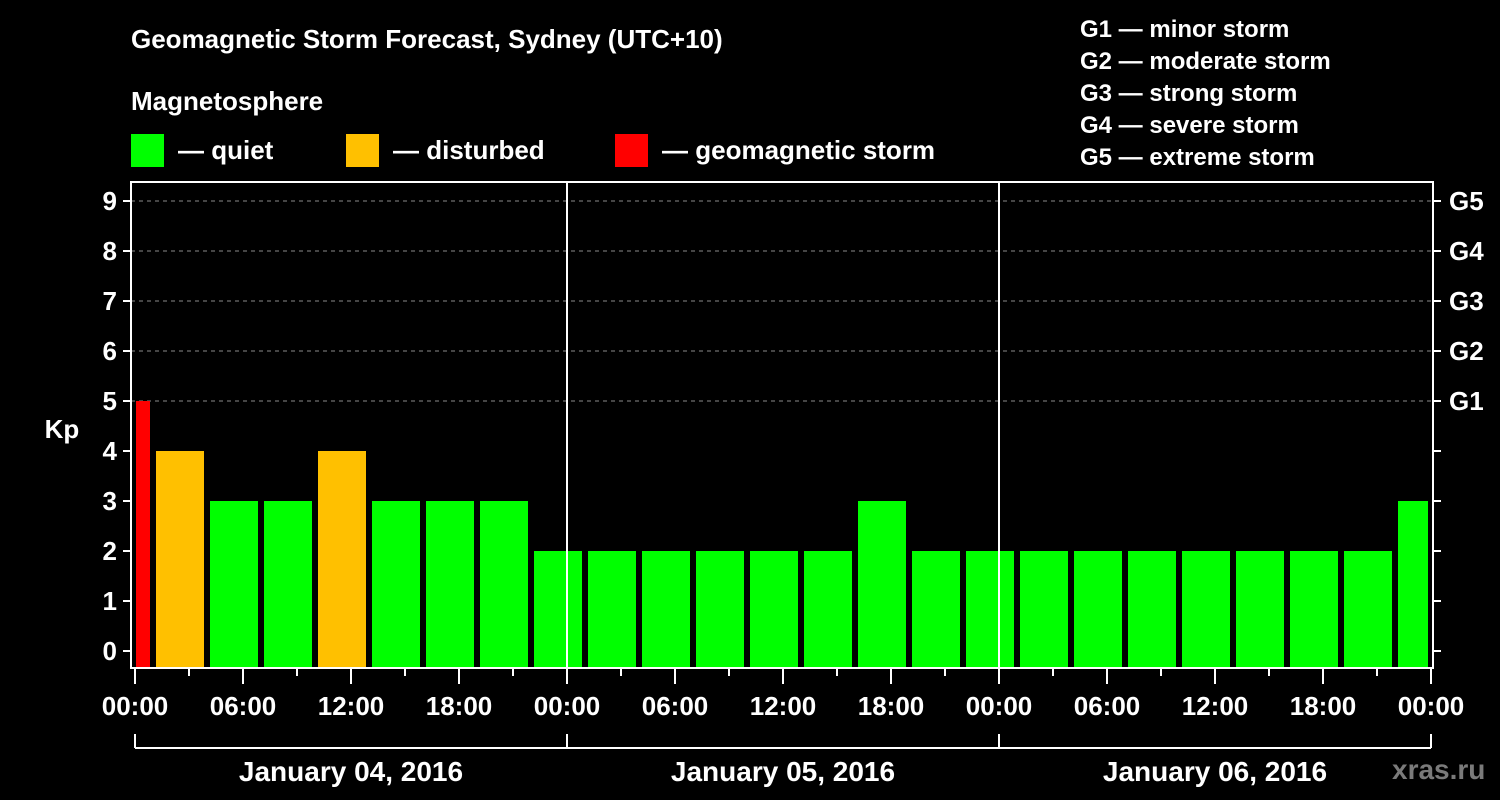 This screenshot has height=800, width=1500. I want to click on g-axis-label: G4, so click(1466, 251).